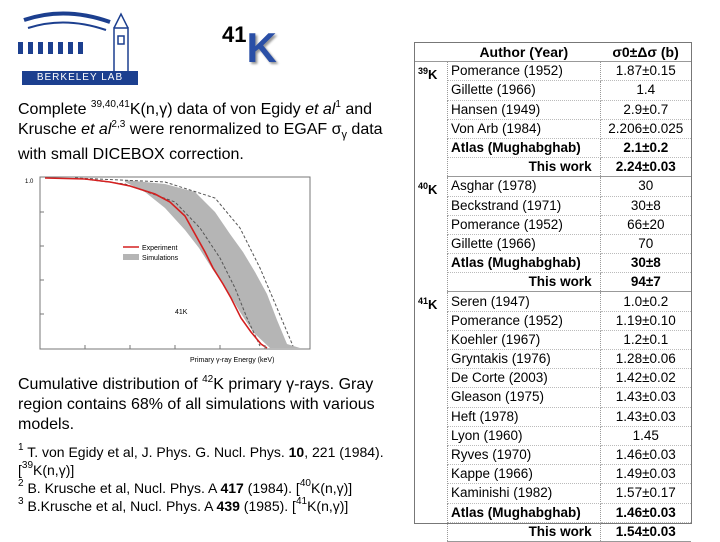 The width and height of the screenshot is (720, 542). What do you see at coordinates (645, 90) in the screenshot?
I see `value-cell: 1.4` at bounding box center [645, 90].